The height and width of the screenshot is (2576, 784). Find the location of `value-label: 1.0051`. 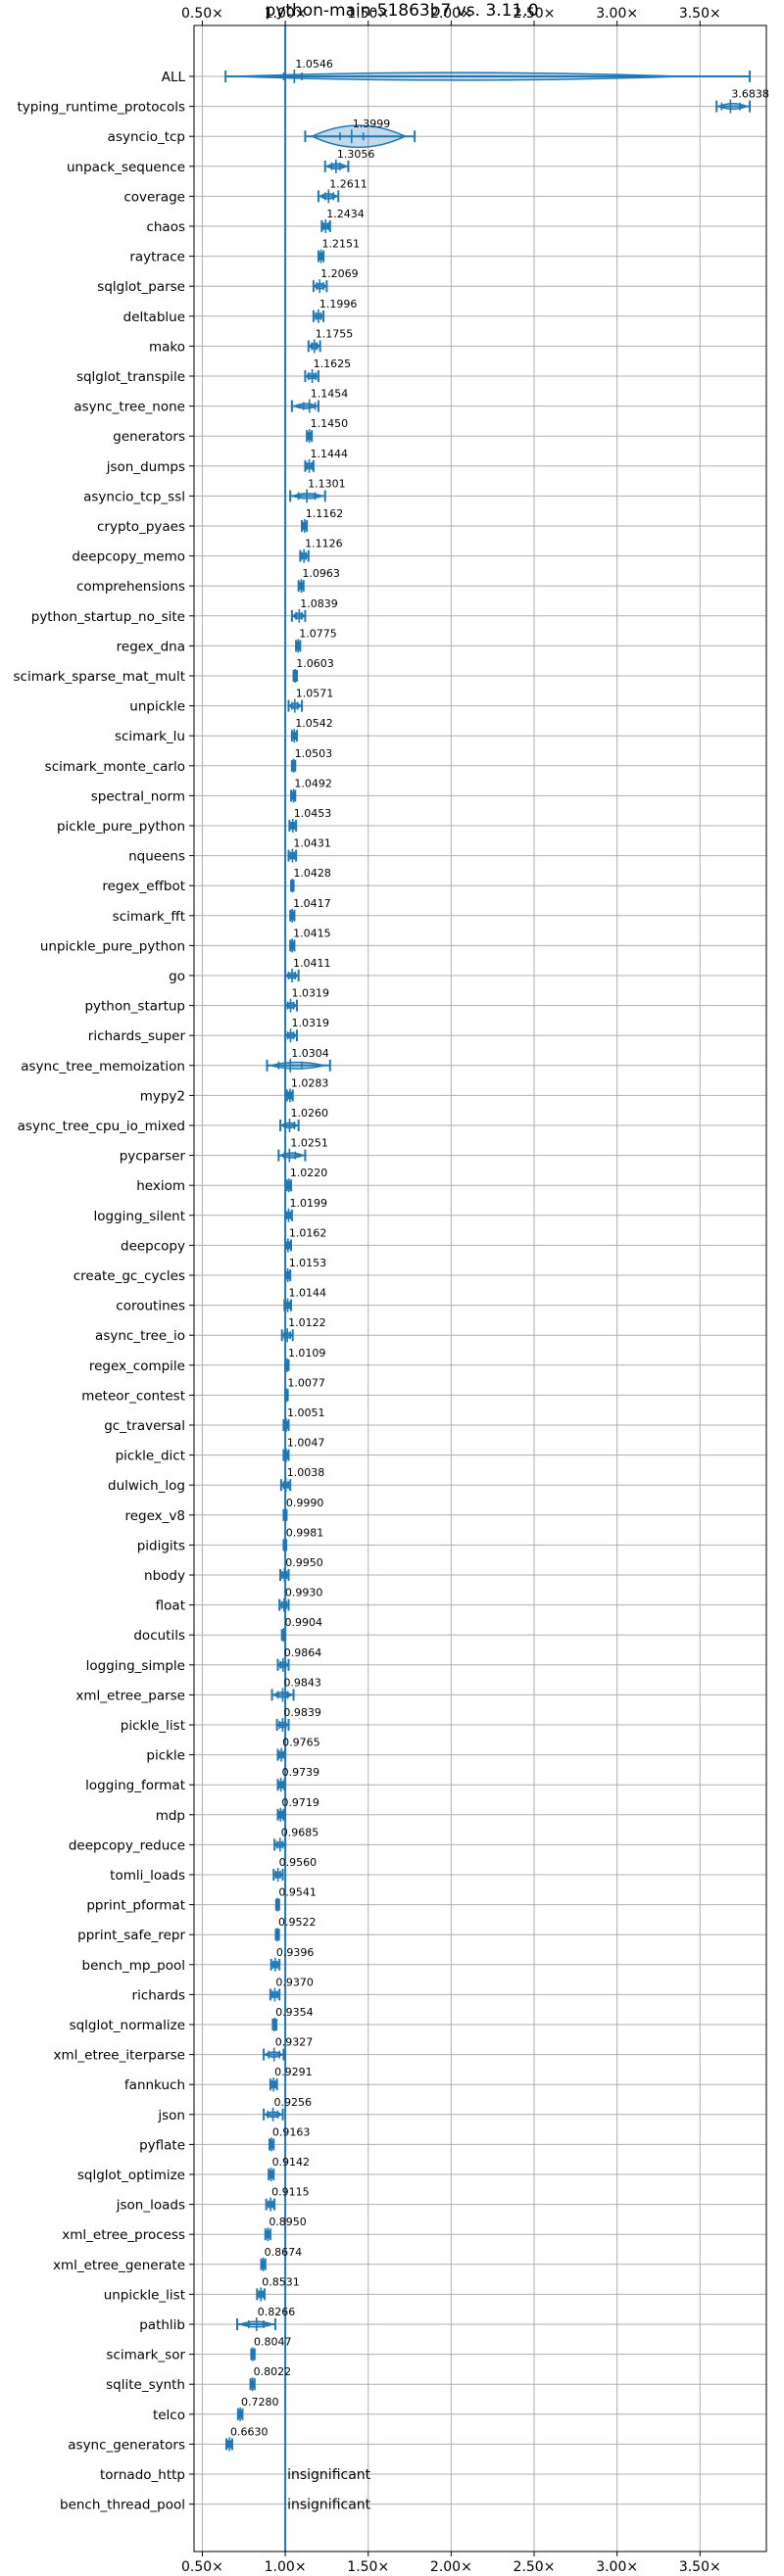

value-label: 1.0051 is located at coordinates (306, 1413).